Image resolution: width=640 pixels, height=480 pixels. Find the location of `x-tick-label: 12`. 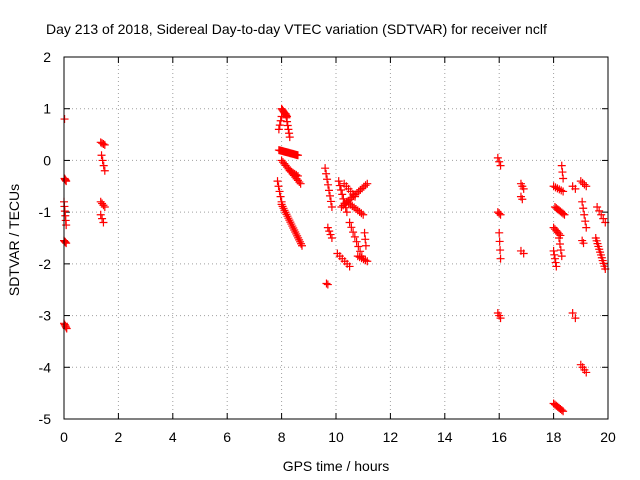

x-tick-label: 12 is located at coordinates (391, 437).